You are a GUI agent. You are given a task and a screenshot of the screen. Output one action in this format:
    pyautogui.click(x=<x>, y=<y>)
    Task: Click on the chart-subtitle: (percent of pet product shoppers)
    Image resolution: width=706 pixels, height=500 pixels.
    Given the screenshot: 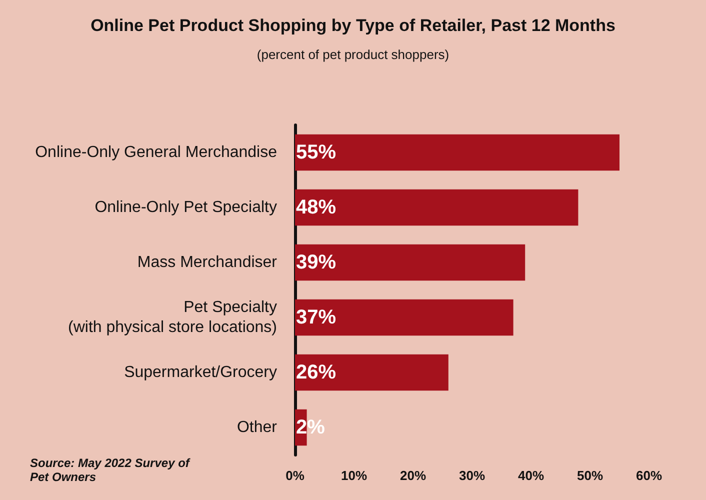 What is the action you would take?
    pyautogui.click(x=353, y=54)
    